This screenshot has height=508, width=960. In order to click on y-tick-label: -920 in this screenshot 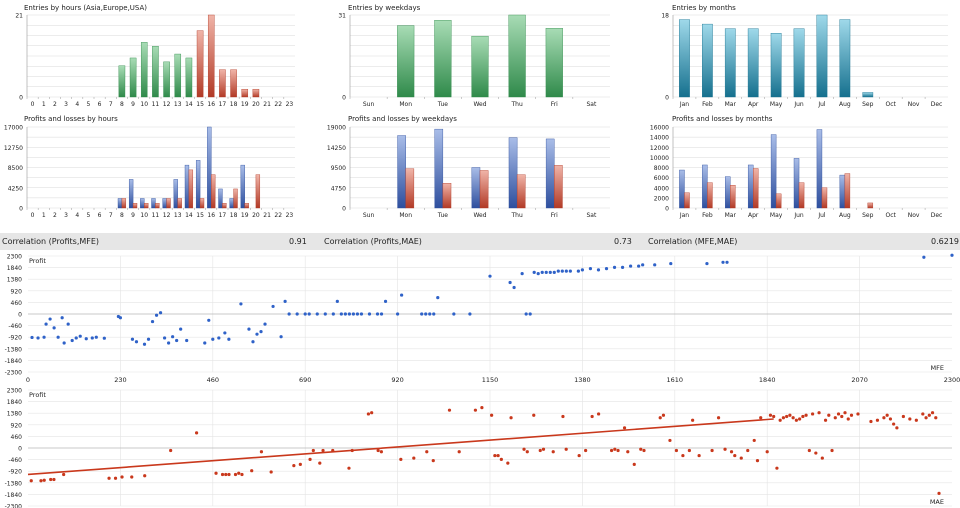, I will do `click(15, 472)`.